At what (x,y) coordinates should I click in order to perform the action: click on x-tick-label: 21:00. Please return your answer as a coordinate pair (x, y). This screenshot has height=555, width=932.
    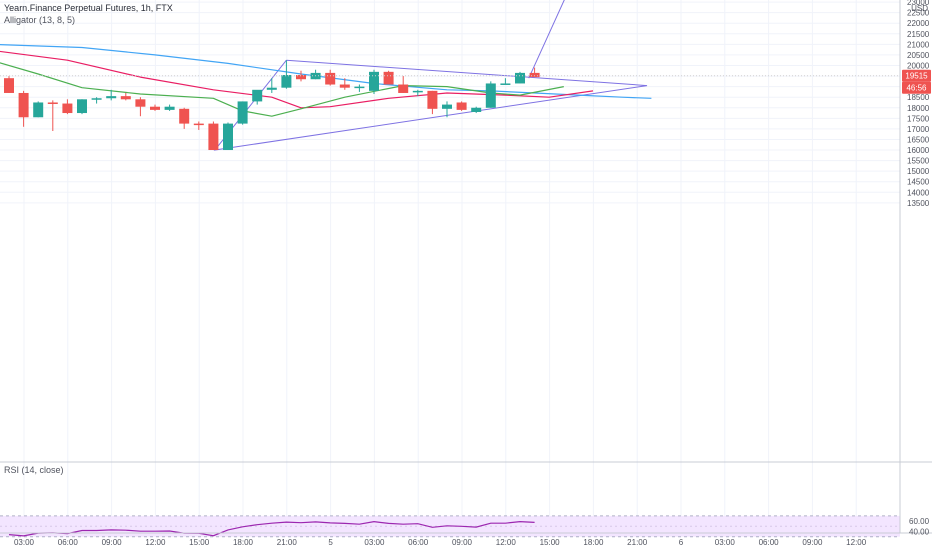
    Looking at the image, I should click on (287, 542).